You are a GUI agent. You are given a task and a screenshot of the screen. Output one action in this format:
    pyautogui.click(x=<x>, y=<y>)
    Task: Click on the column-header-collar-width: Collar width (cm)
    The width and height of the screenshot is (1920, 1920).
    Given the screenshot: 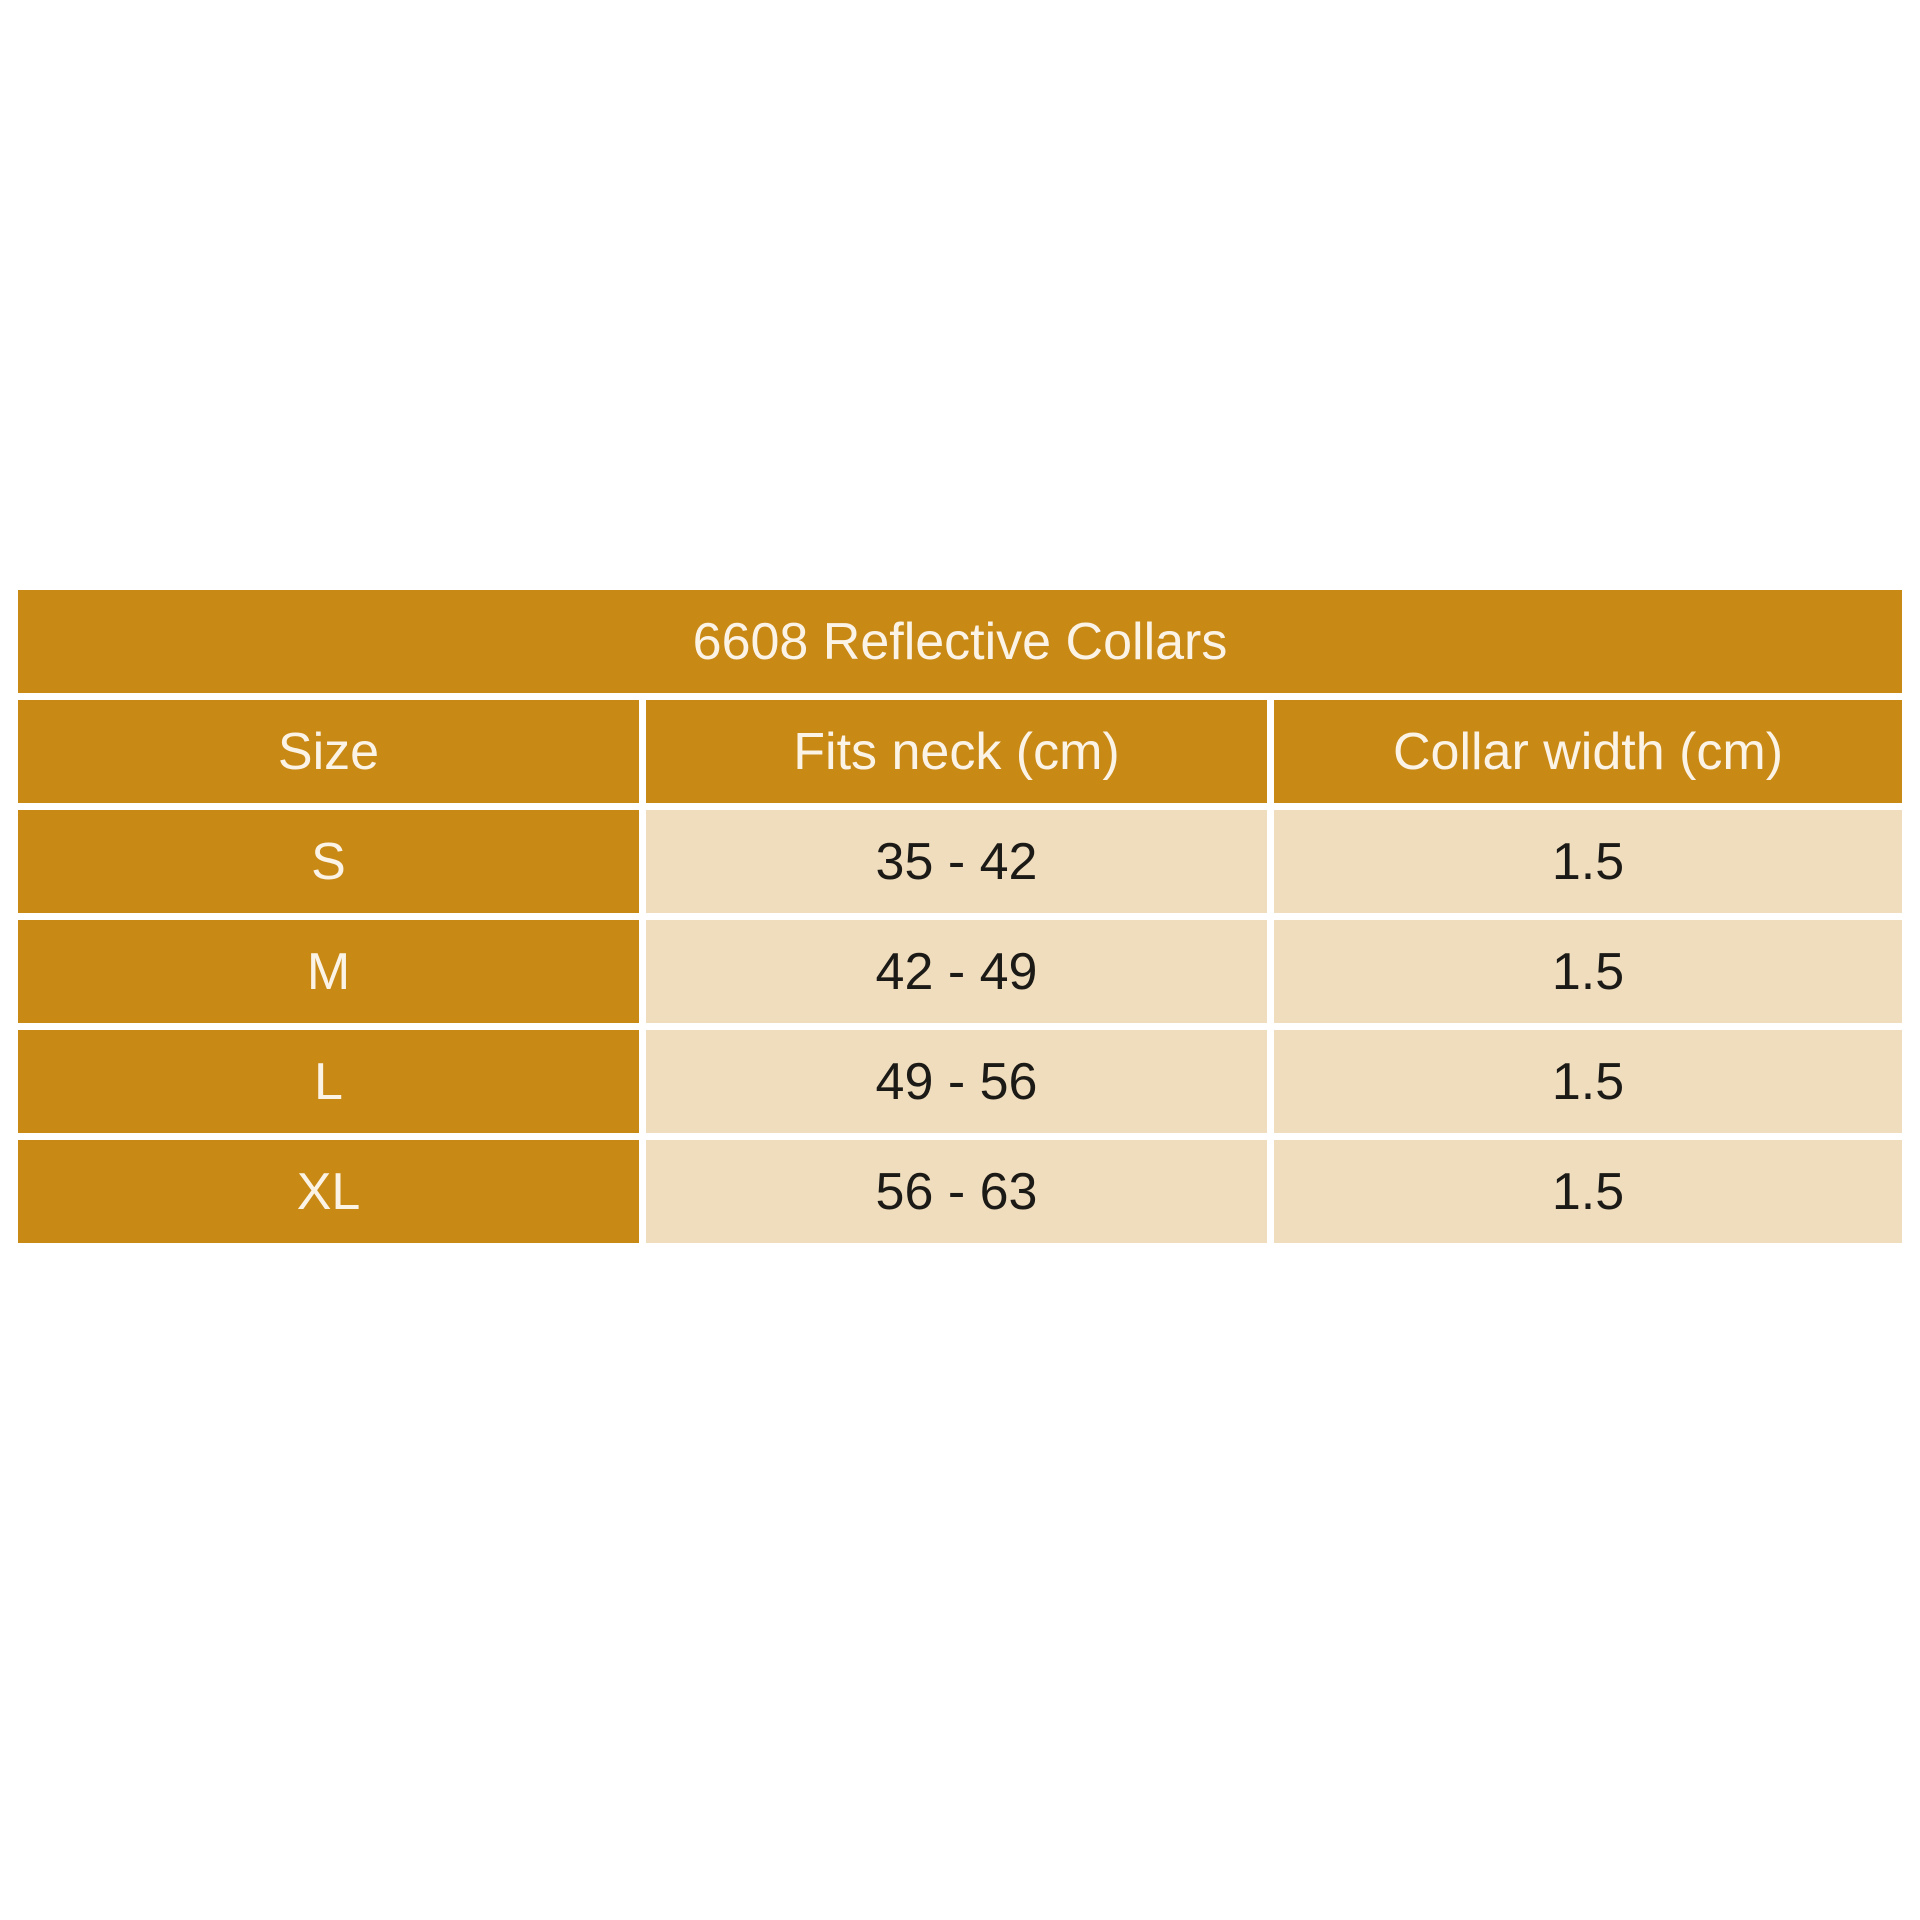 What is the action you would take?
    pyautogui.click(x=1588, y=751)
    